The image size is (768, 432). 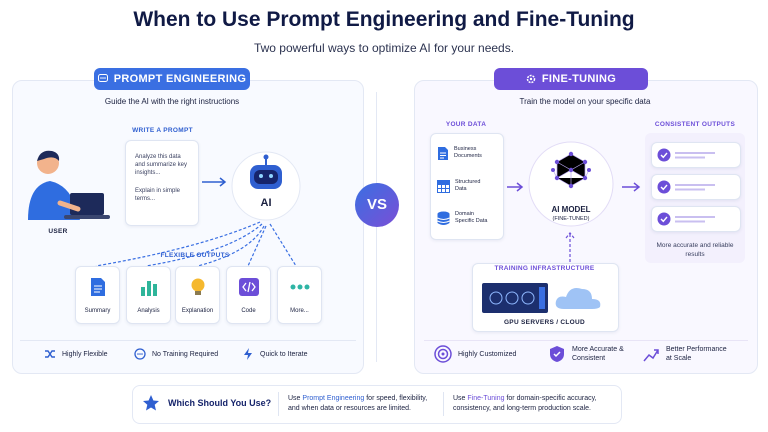 What do you see at coordinates (162, 130) in the screenshot?
I see `prompt-heading: WRITE A PROMPT` at bounding box center [162, 130].